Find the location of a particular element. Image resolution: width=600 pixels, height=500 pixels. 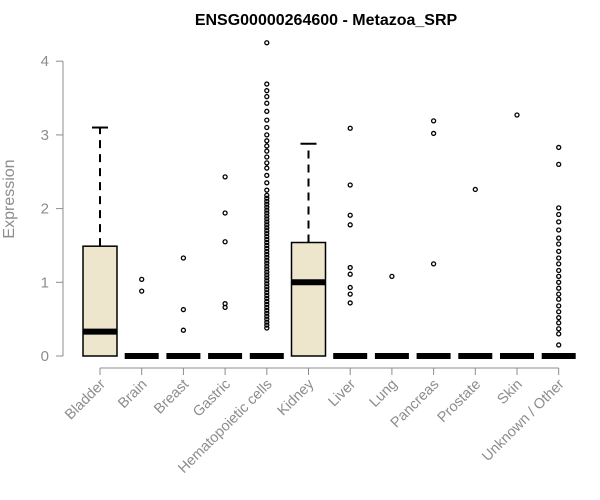

box-rect is located at coordinates (308, 299).